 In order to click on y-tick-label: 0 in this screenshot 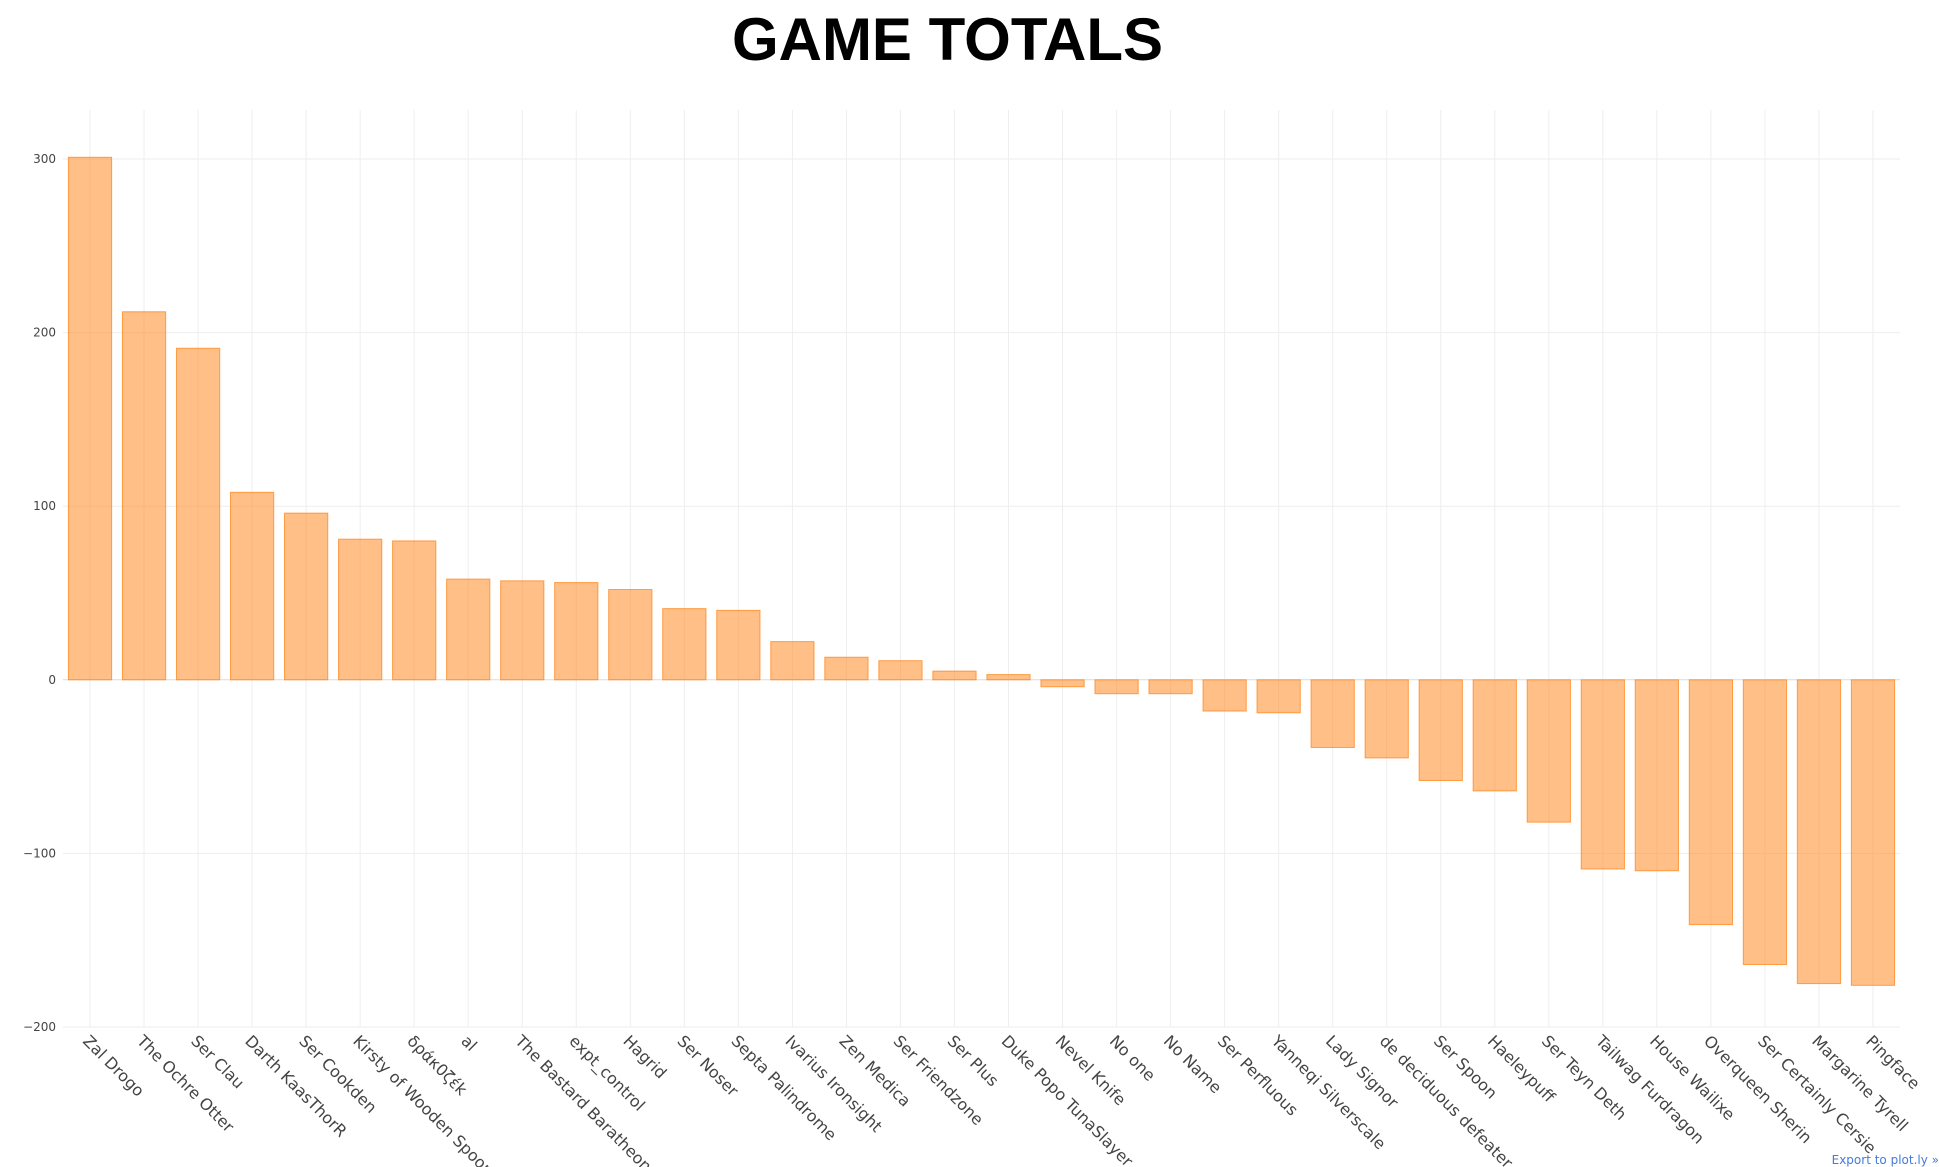, I will do `click(52, 680)`.